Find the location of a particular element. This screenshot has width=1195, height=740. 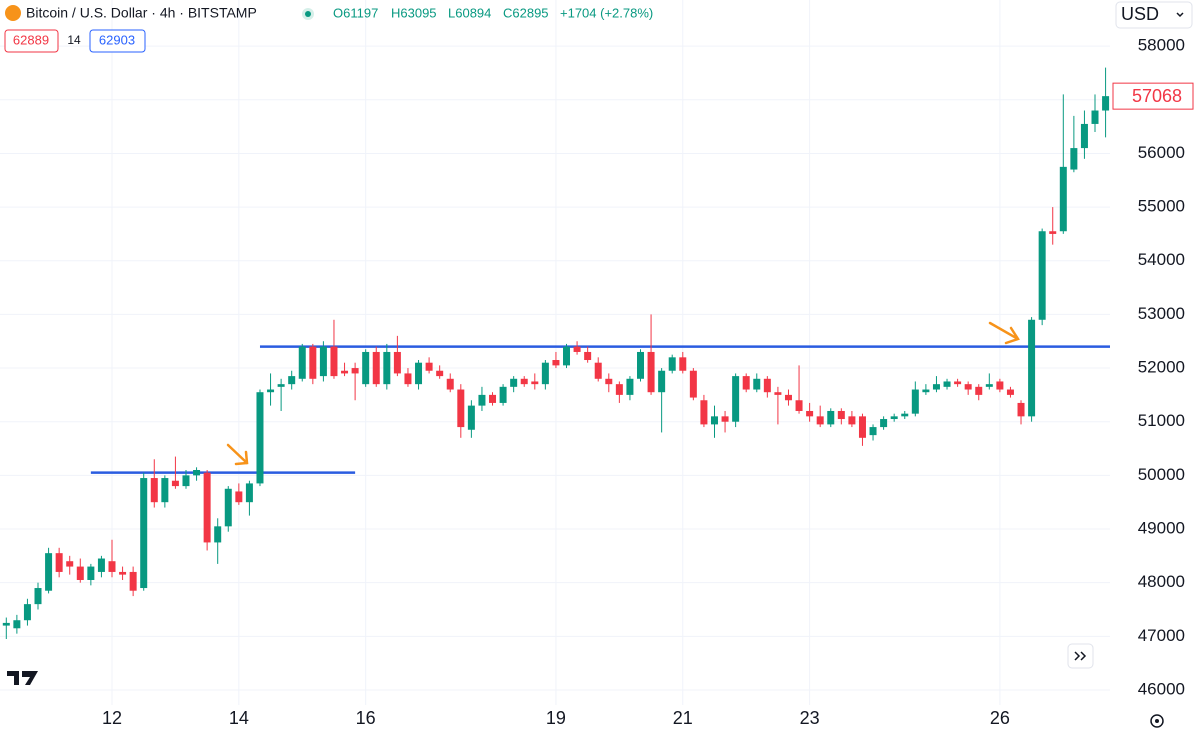

ask: 62903 is located at coordinates (117, 39).